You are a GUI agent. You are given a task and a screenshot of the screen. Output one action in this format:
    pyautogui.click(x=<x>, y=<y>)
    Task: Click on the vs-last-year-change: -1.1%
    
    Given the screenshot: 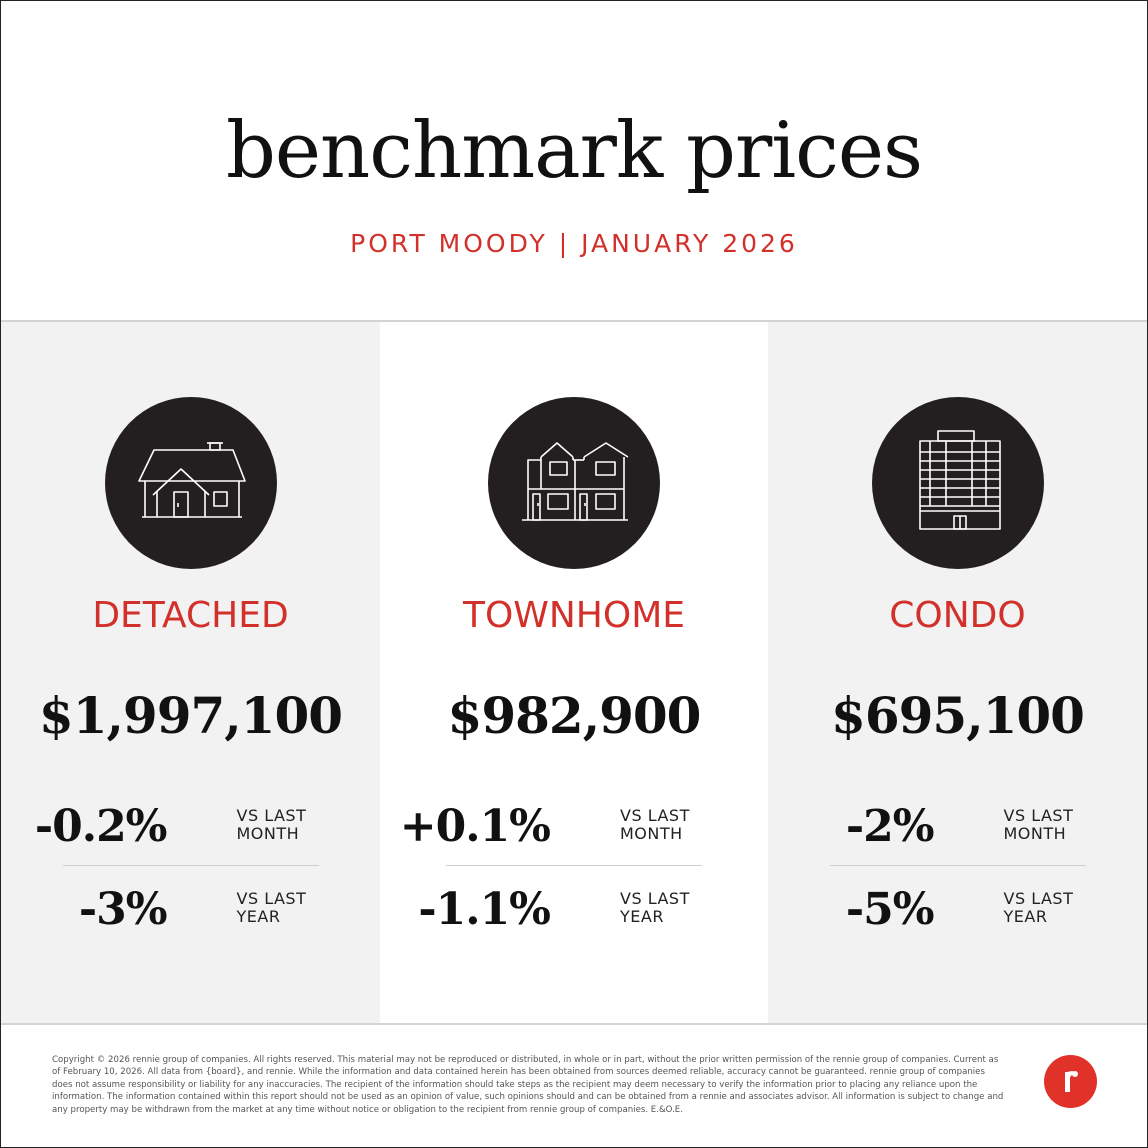 What is the action you would take?
    pyautogui.click(x=484, y=909)
    